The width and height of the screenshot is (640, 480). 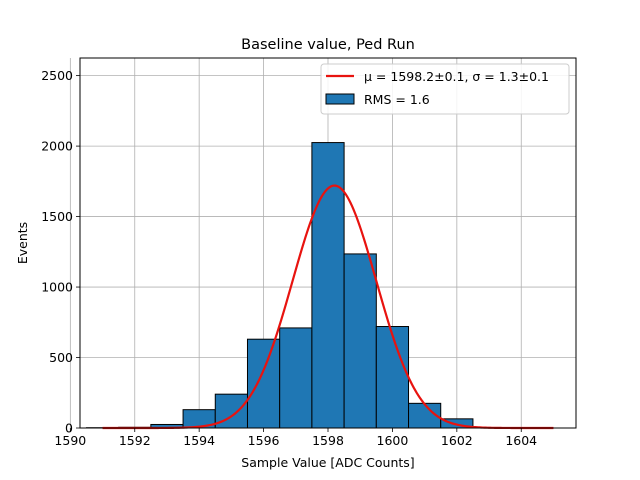 I want to click on y-tick-label: 1000, so click(x=57, y=287).